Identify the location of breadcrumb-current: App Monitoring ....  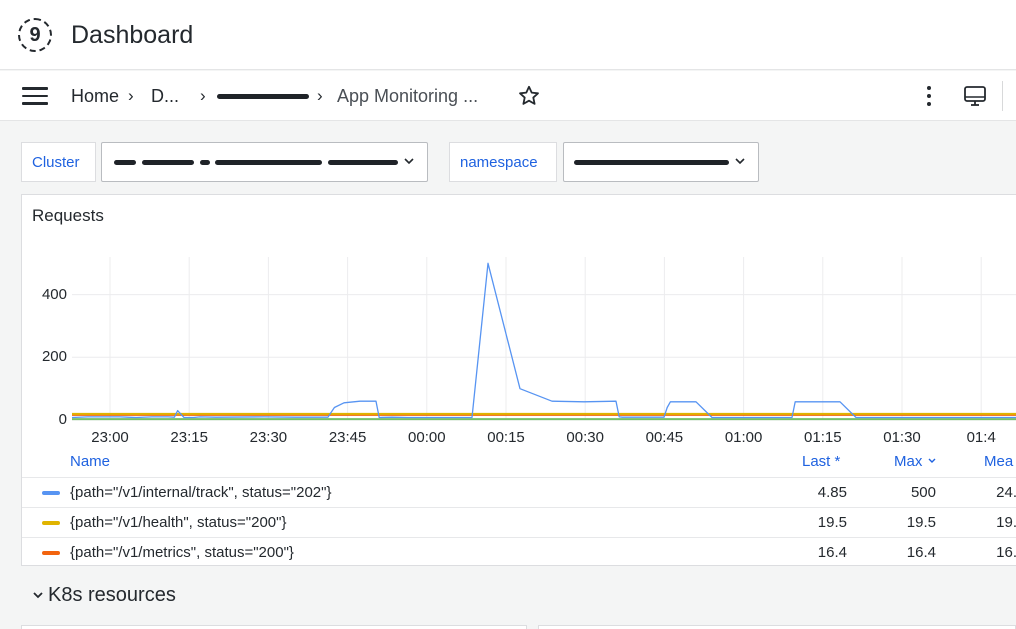
(408, 96).